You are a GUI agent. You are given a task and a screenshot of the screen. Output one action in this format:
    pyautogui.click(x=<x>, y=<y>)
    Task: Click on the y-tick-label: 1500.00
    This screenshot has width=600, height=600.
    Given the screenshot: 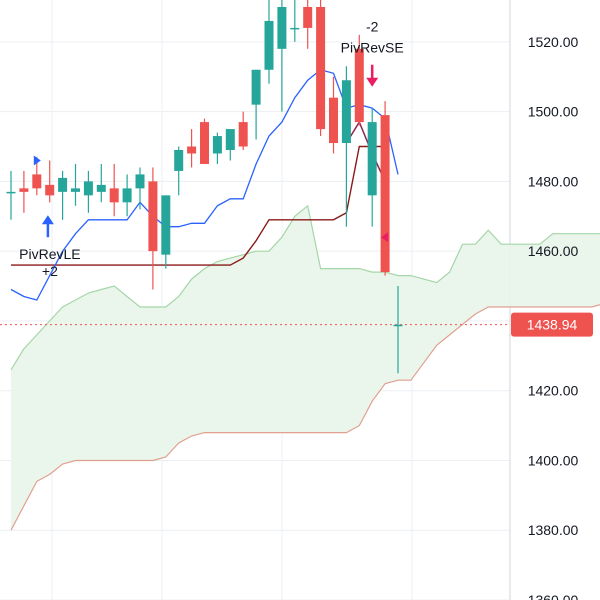 What is the action you would take?
    pyautogui.click(x=553, y=112)
    